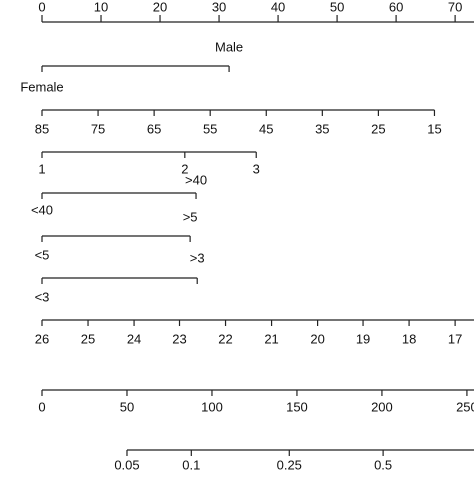  What do you see at coordinates (266, 128) in the screenshot?
I see `tick-label: 45` at bounding box center [266, 128].